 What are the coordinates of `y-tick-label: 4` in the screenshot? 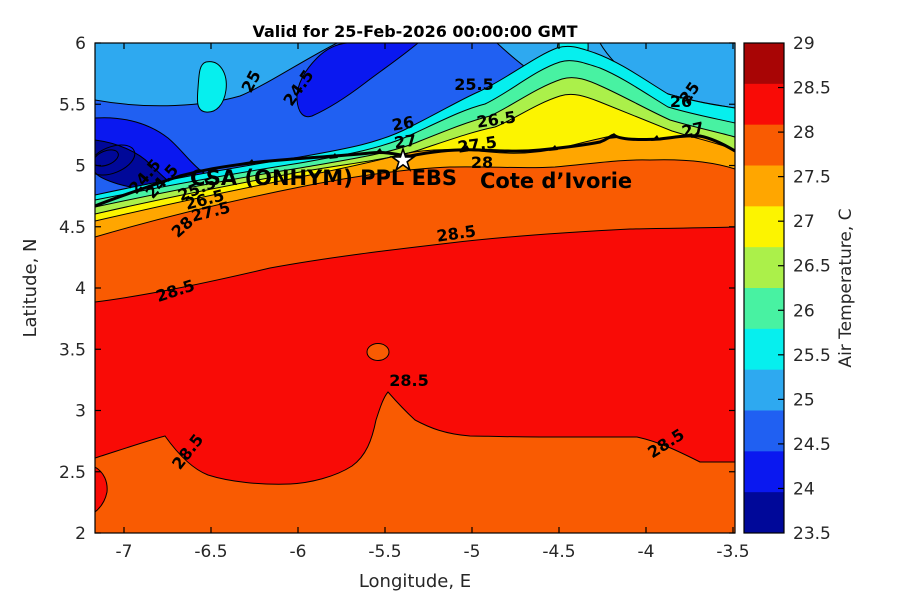 It's located at (80, 289).